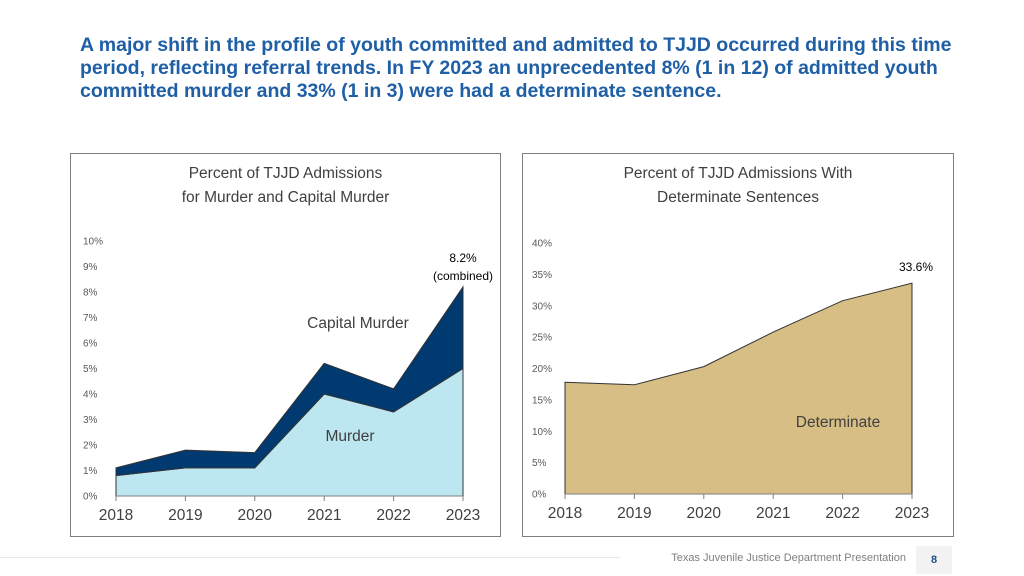  I want to click on determinate-chart-x-tick-label: 2020, so click(704, 513).